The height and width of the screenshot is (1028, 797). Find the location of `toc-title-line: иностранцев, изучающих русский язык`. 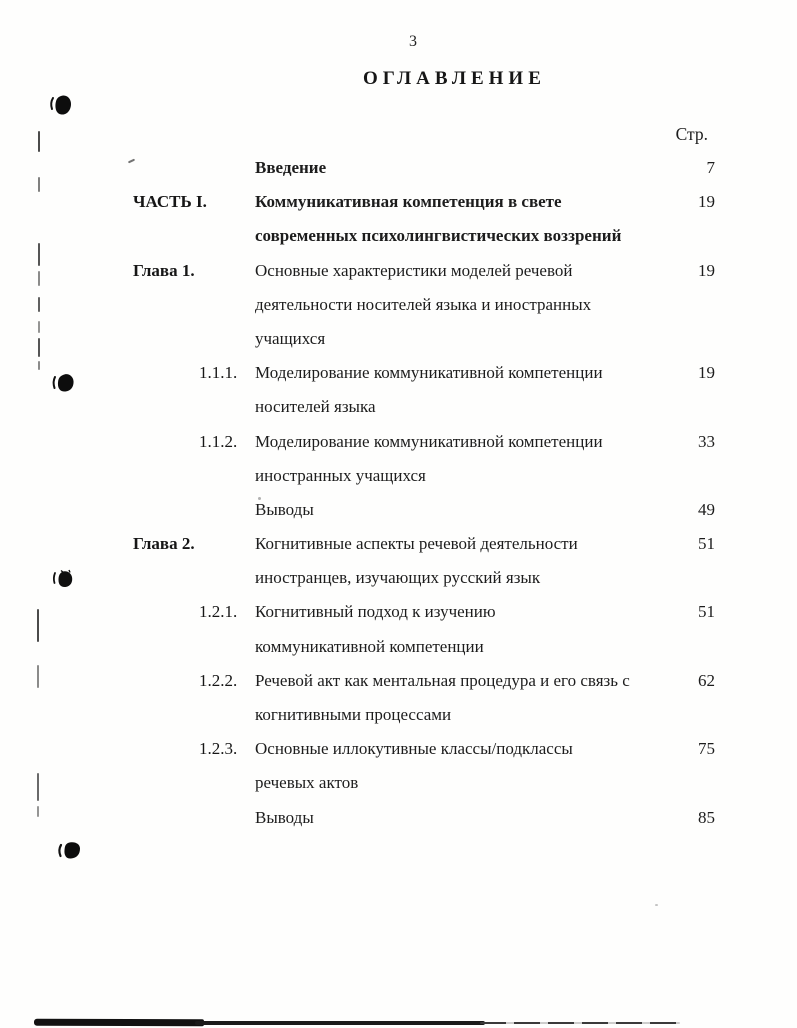

toc-title-line: иностранцев, изучающих русский язык is located at coordinates (398, 578).